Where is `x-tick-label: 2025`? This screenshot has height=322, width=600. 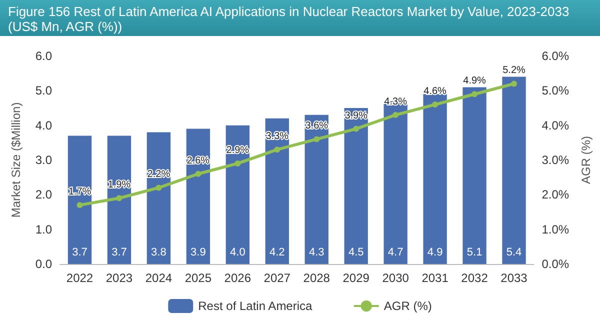
x-tick-label: 2025 is located at coordinates (198, 278).